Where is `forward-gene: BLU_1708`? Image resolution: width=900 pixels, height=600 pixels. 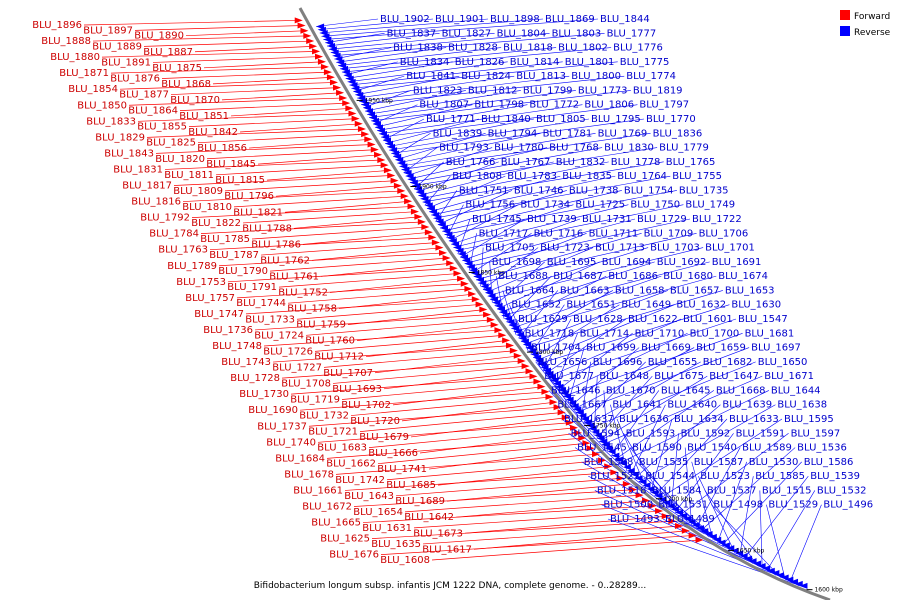
forward-gene: BLU_1708 is located at coordinates (306, 383).